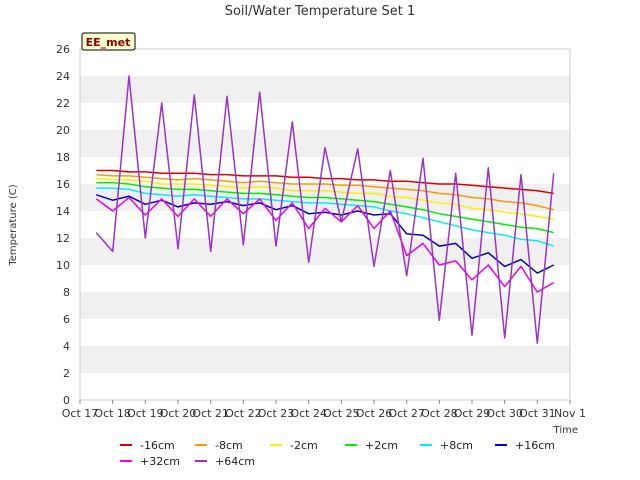 The width and height of the screenshot is (640, 480). I want to click on y-tick-label: 24, so click(63, 76).